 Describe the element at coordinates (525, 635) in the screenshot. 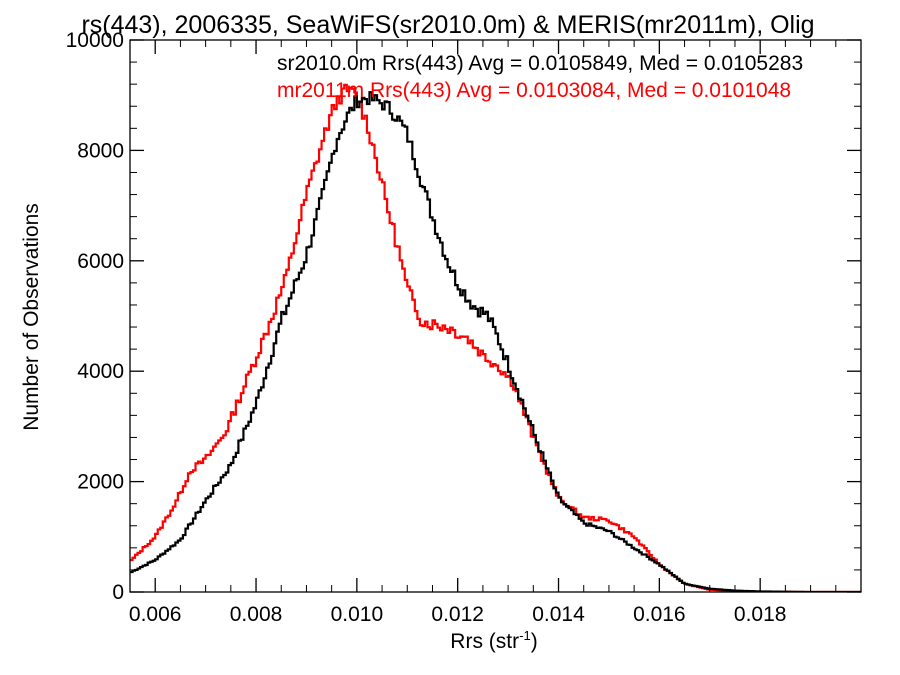

I see `x-axis-label-superscript: -1` at that location.